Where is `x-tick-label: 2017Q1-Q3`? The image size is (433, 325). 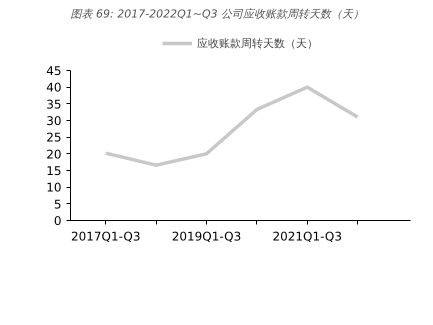 x-tick-label: 2017Q1-Q3 is located at coordinates (105, 237).